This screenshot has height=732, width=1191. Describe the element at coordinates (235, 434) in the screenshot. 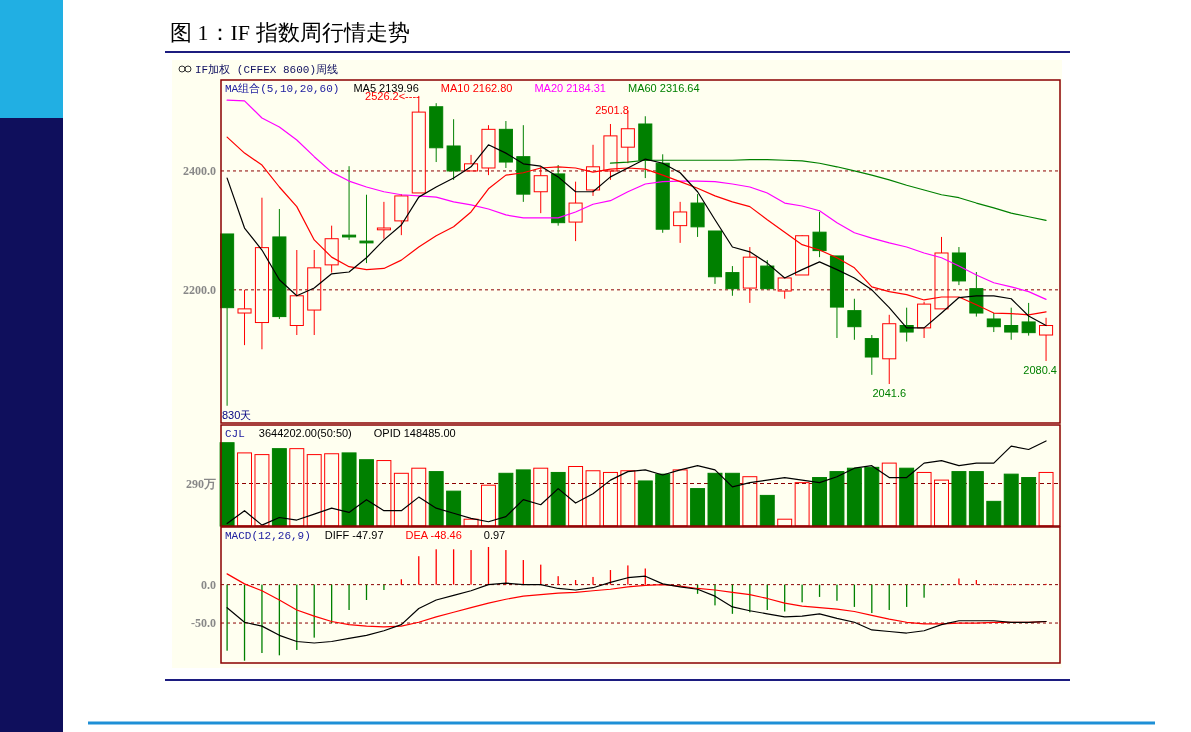

I see `legend-title: CJL` at that location.